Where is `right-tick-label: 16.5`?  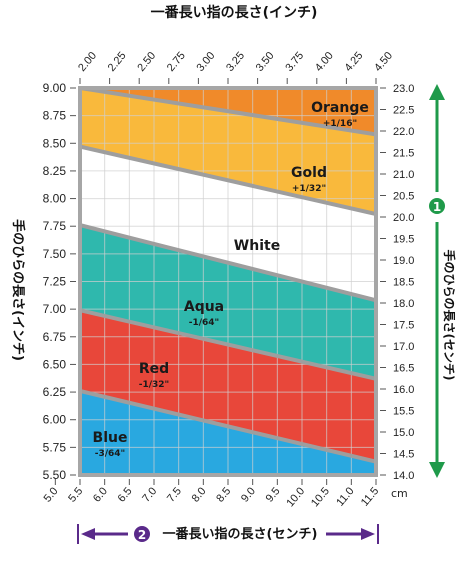 right-tick-label: 16.5 is located at coordinates (403, 369).